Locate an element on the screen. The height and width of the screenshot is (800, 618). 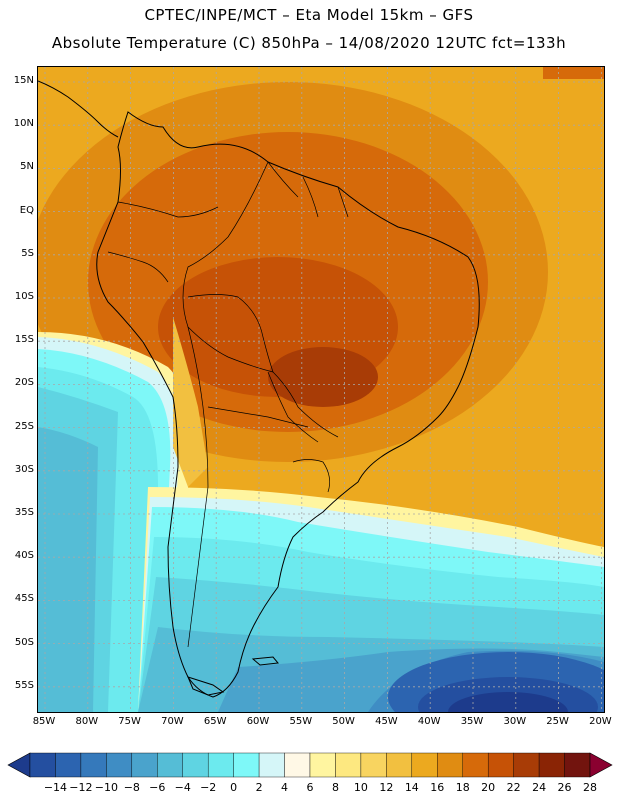
colorbar-arrow-low is located at coordinates (19, 765).